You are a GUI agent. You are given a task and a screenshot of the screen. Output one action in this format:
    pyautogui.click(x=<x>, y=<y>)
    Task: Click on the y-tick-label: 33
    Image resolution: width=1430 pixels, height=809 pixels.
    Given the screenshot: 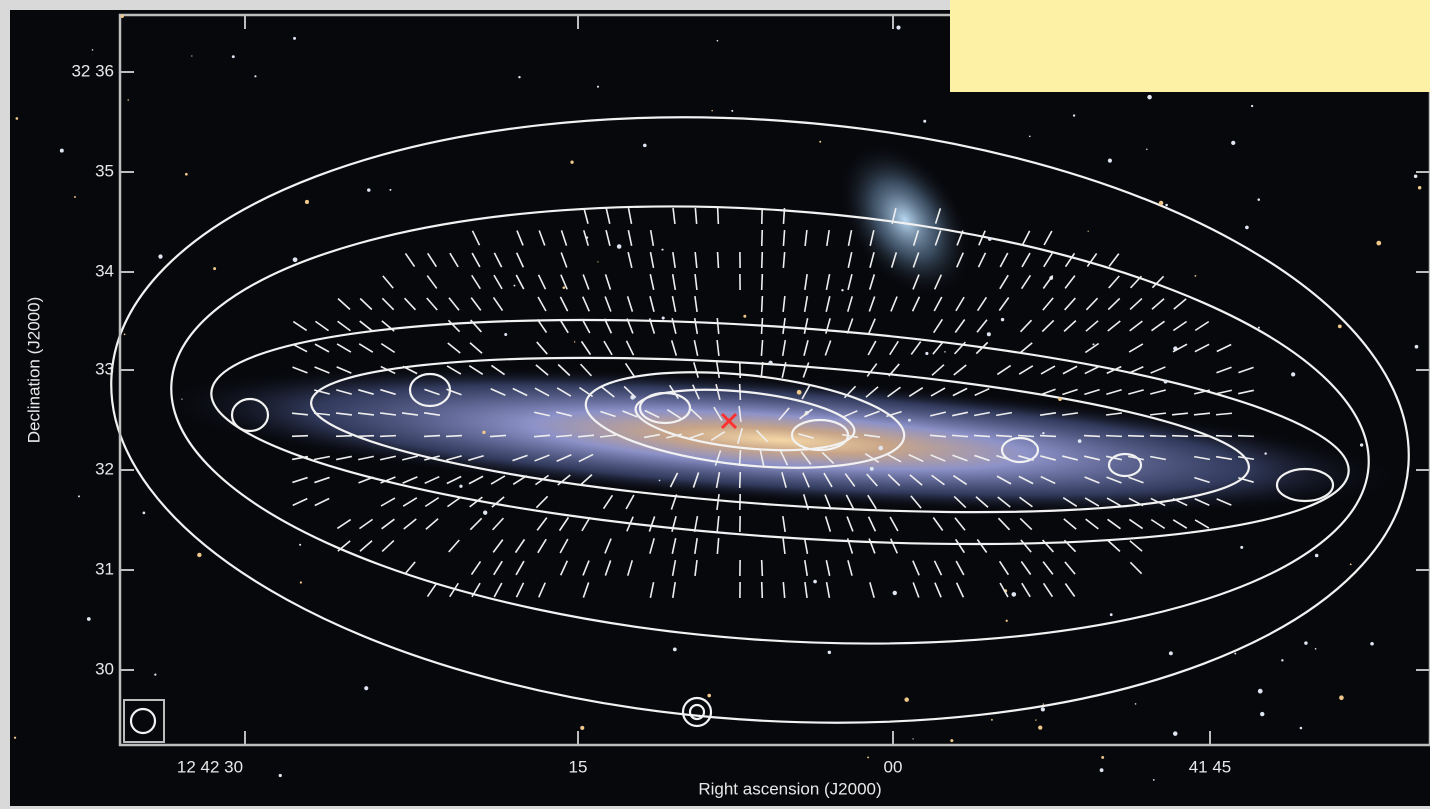 What is the action you would take?
    pyautogui.click(x=104, y=368)
    